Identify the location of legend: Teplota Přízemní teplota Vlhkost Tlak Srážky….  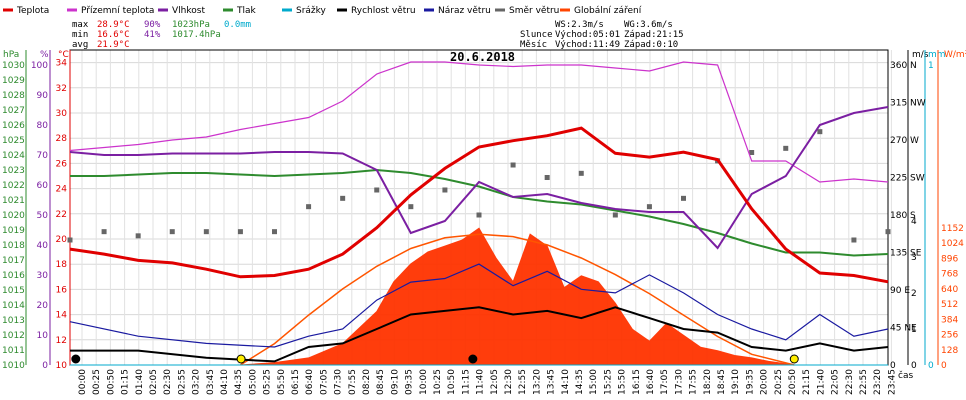
(322, 11).